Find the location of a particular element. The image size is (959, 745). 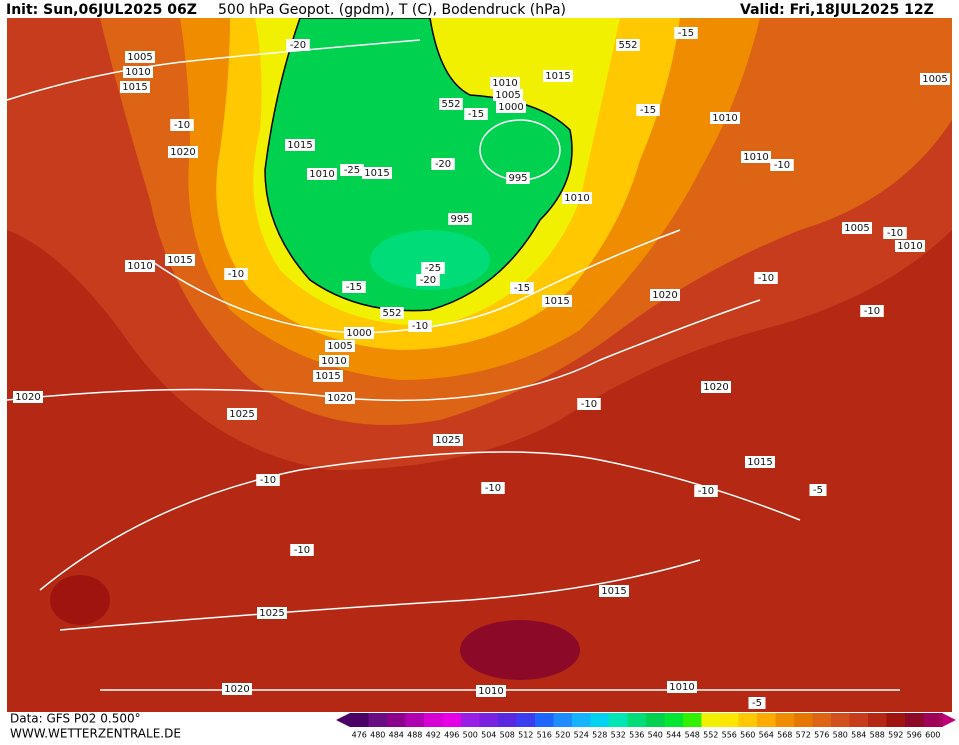

colorbar-label: 560 is located at coordinates (747, 735).